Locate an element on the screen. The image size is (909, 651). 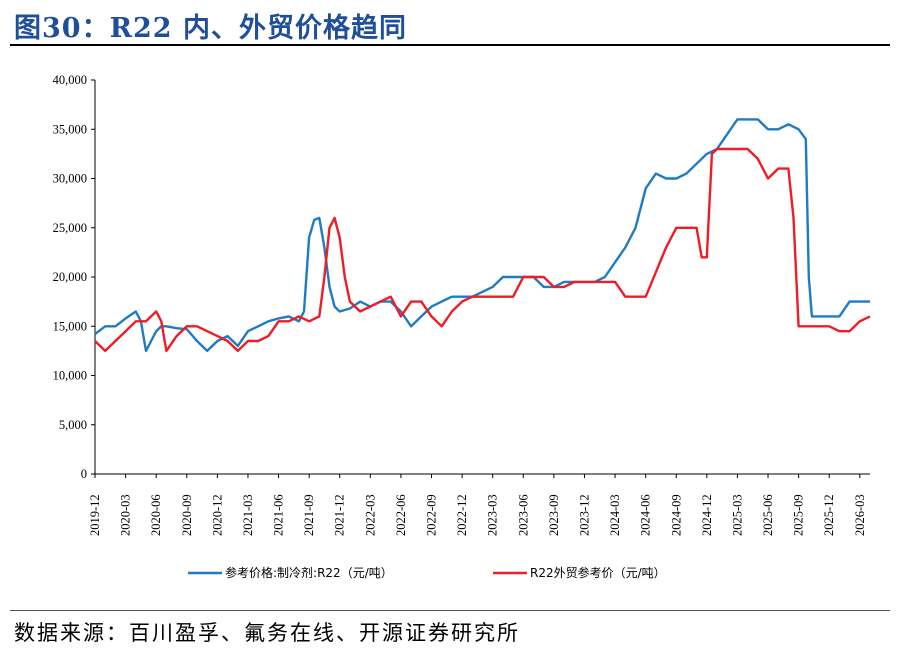
x-tick-label: 2021-06 is located at coordinates (279, 515).